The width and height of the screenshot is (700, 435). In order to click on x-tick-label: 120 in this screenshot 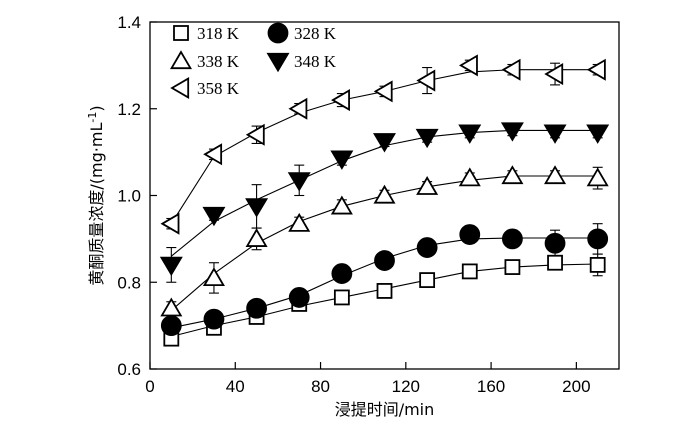, I will do `click(406, 386)`.